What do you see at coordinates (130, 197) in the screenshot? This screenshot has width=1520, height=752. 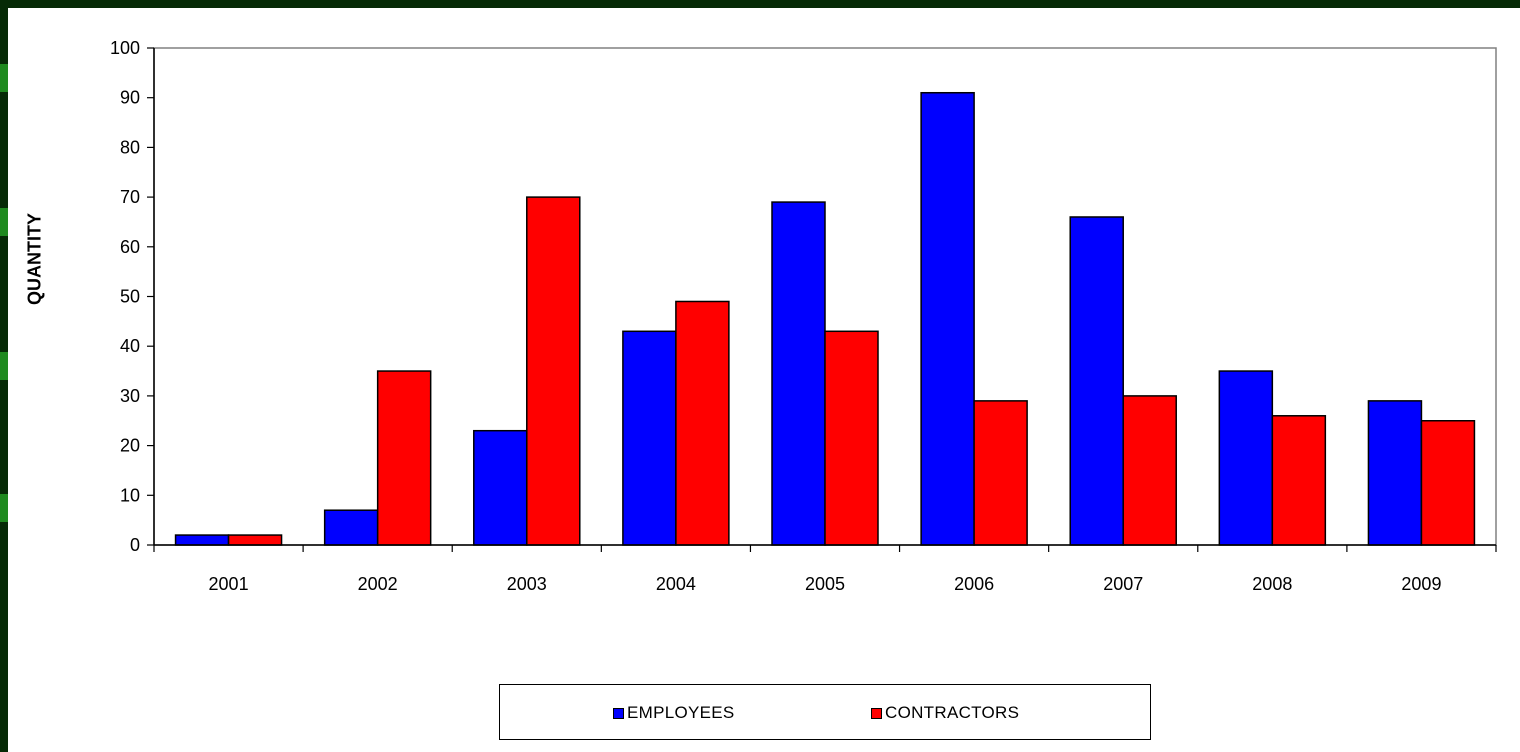 I see `y-tick-label: 70` at bounding box center [130, 197].